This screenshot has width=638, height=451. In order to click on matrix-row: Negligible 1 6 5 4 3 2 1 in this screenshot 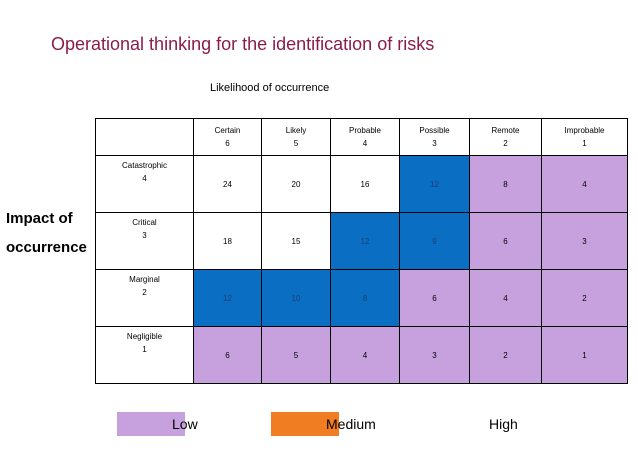, I will do `click(361, 355)`.